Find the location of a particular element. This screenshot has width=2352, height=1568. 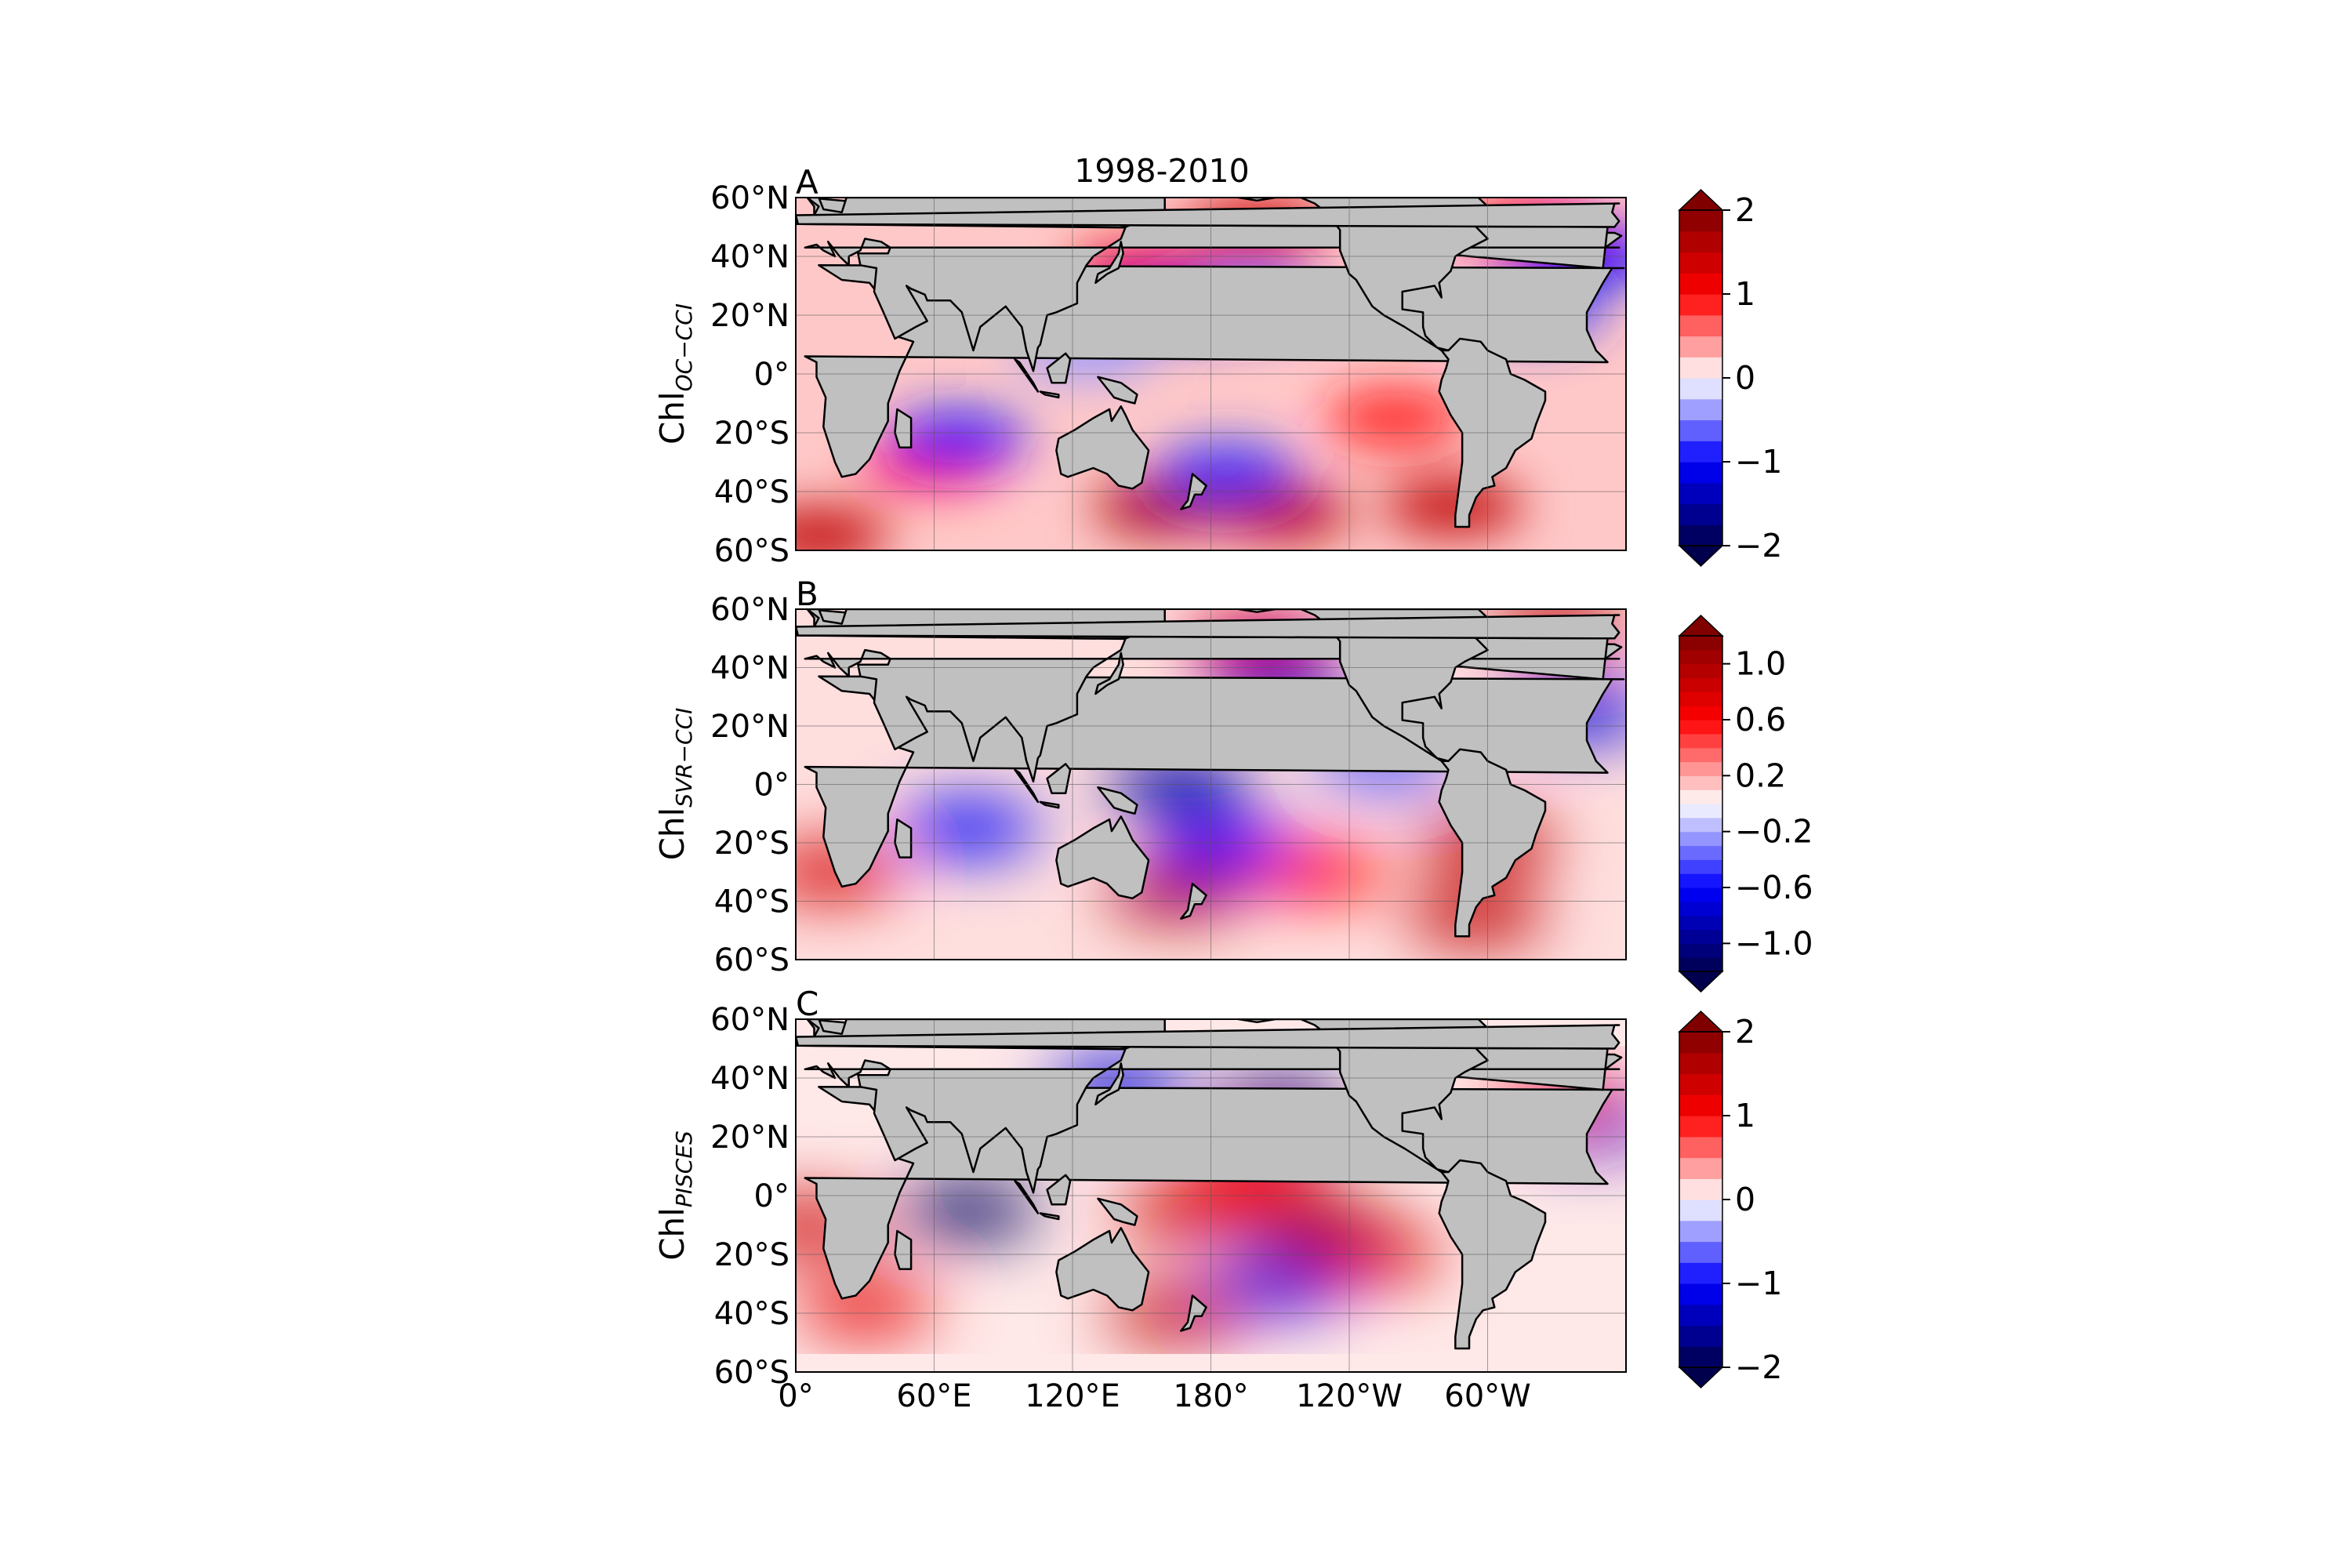

colorbar-tick-label: −0.6 is located at coordinates (1774, 887).